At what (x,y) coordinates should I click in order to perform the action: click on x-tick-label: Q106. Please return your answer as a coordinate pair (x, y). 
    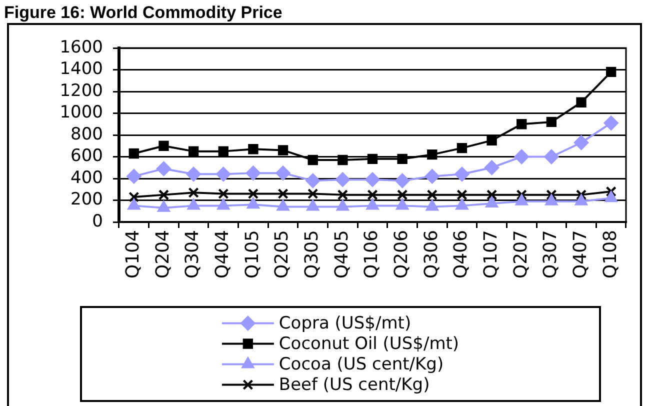
    Looking at the image, I should click on (371, 254).